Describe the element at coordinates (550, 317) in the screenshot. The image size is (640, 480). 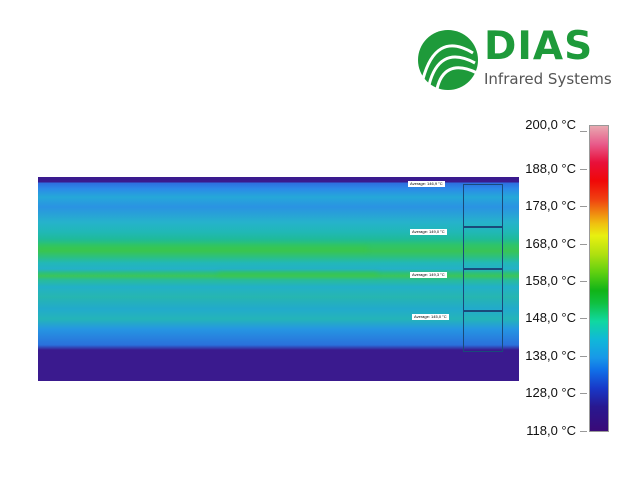
I see `scale-label: 148,0 °C` at that location.